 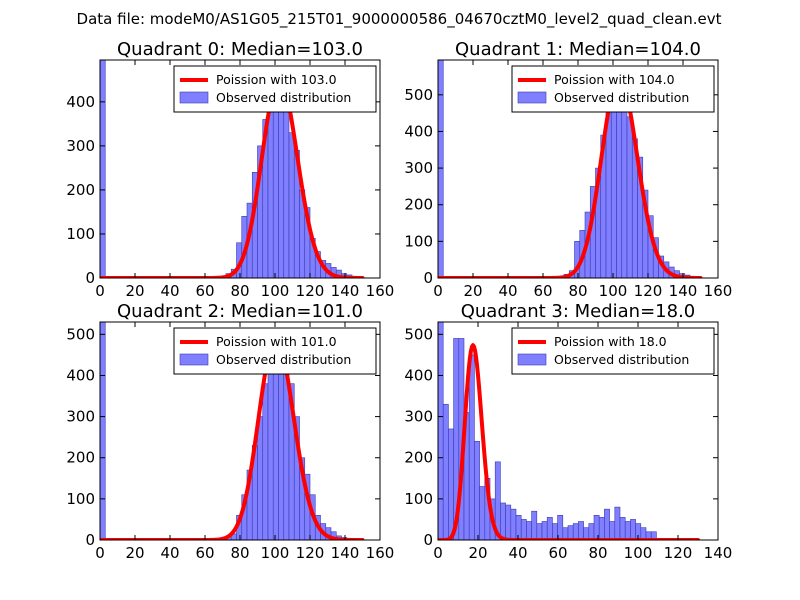 I want to click on legend-label-poisson: Poission with 18.0, so click(x=610, y=341).